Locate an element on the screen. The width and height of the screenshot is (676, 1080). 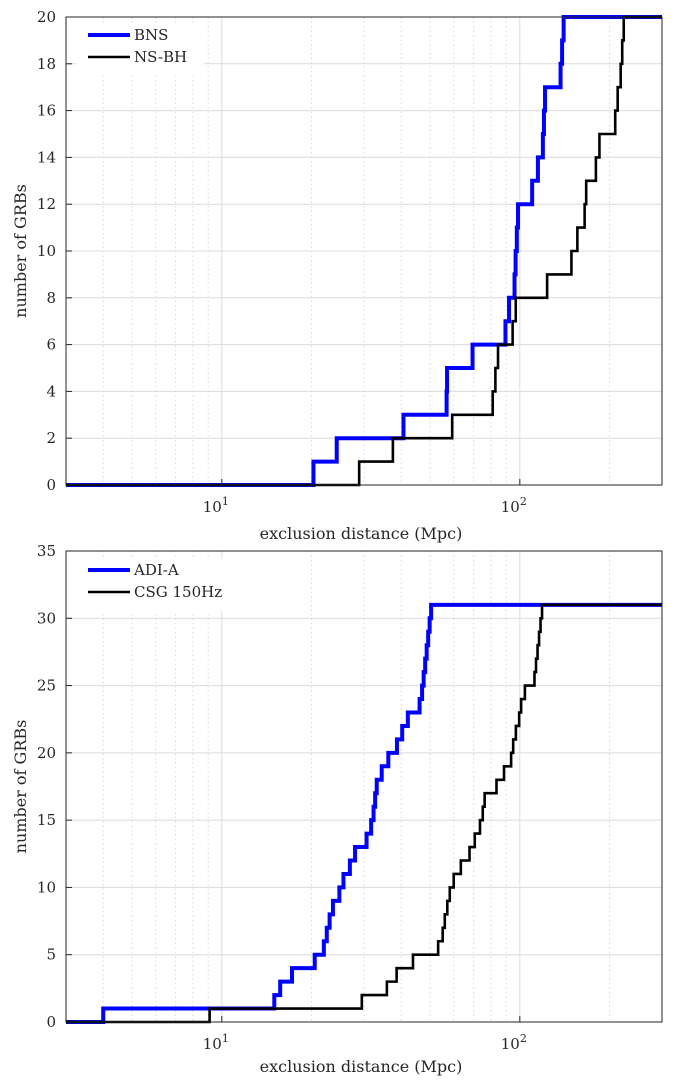
legend-label: ADI-A is located at coordinates (156, 570).